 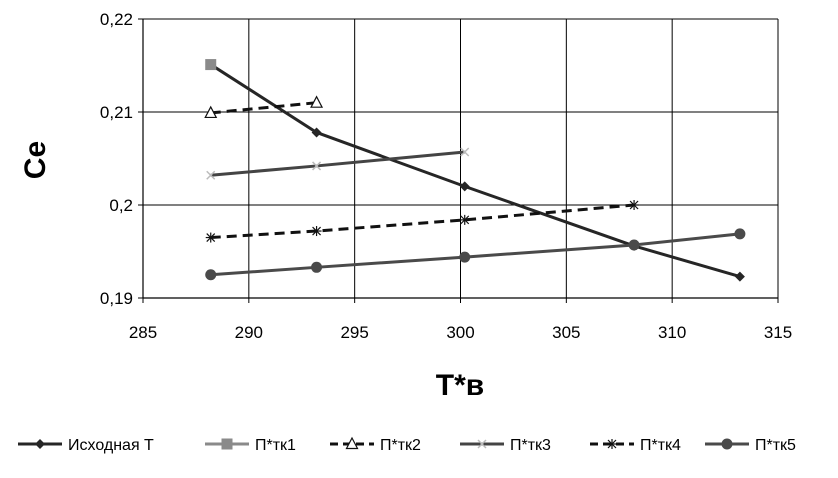 I want to click on x-axis-label: T*в, so click(x=460, y=385).